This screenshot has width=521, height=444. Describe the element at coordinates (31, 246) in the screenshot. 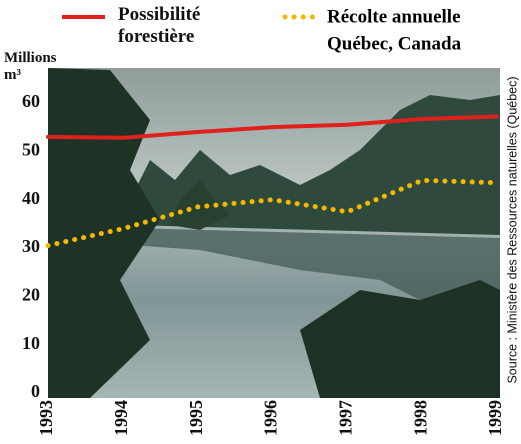

I see `y-tick-label: 30` at that location.